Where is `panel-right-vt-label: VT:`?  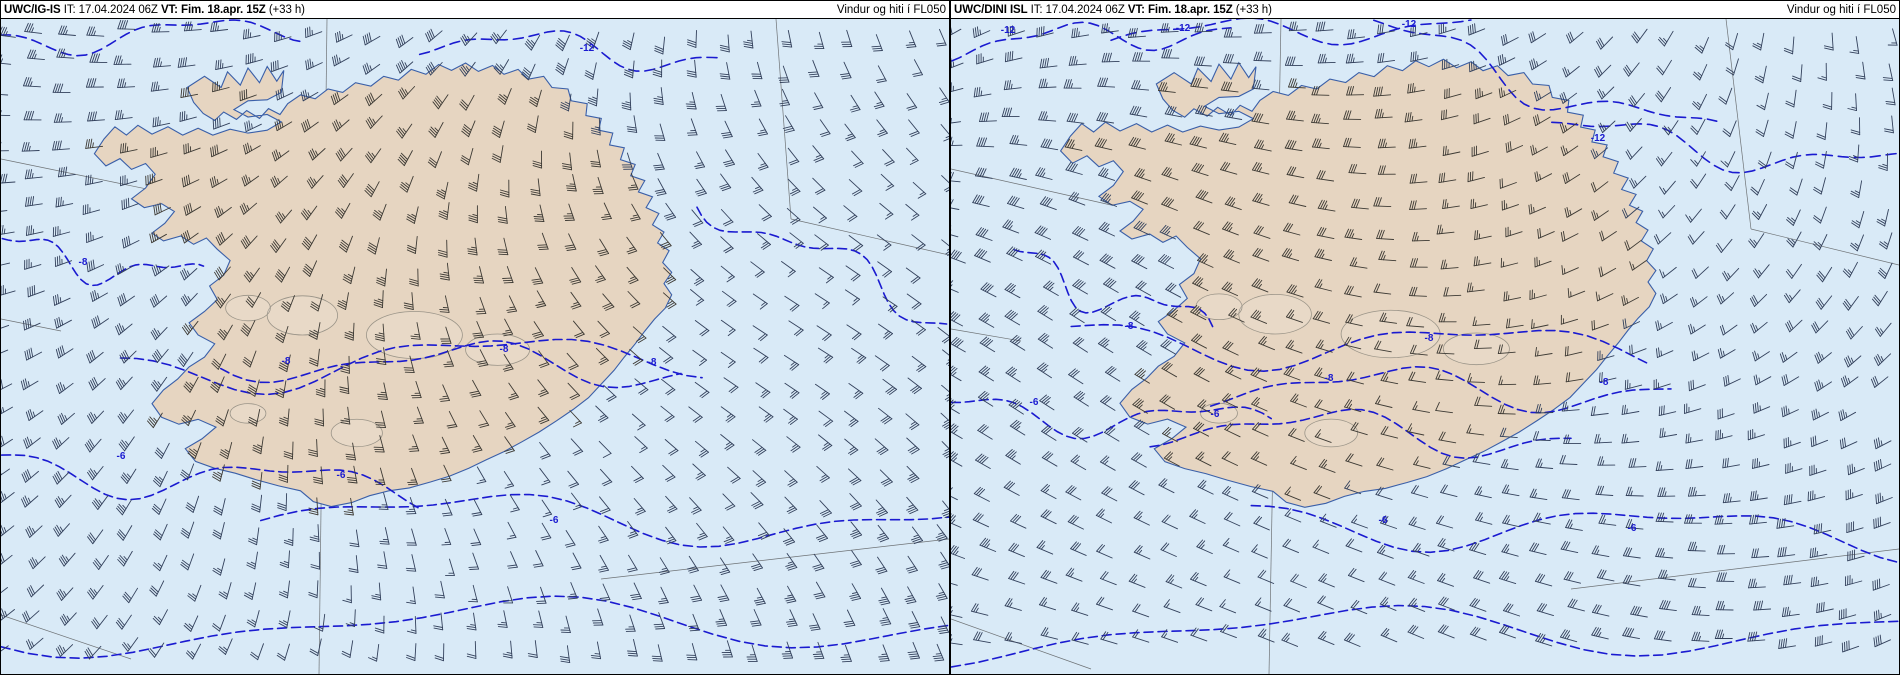 panel-right-vt-label: VT: is located at coordinates (1136, 9).